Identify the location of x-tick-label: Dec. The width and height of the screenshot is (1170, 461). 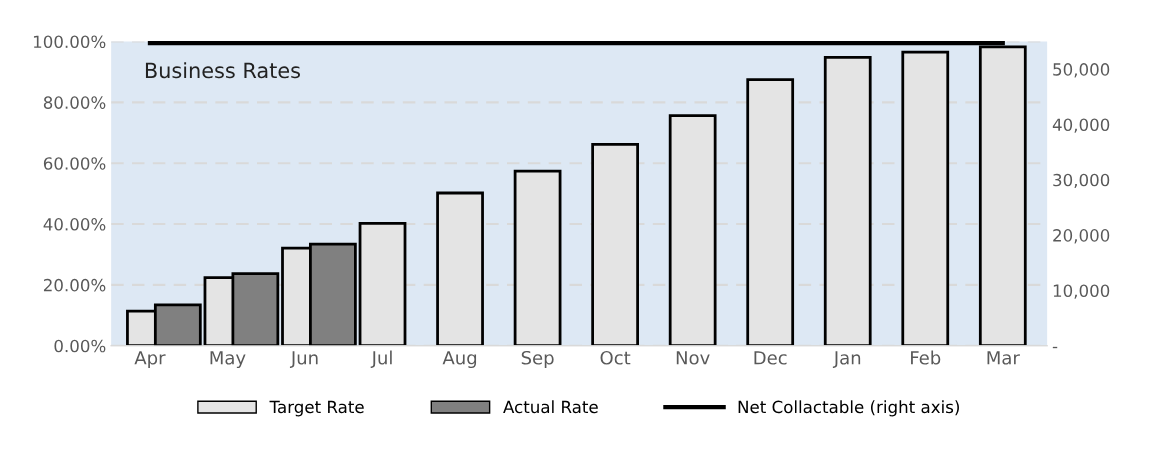
(770, 358).